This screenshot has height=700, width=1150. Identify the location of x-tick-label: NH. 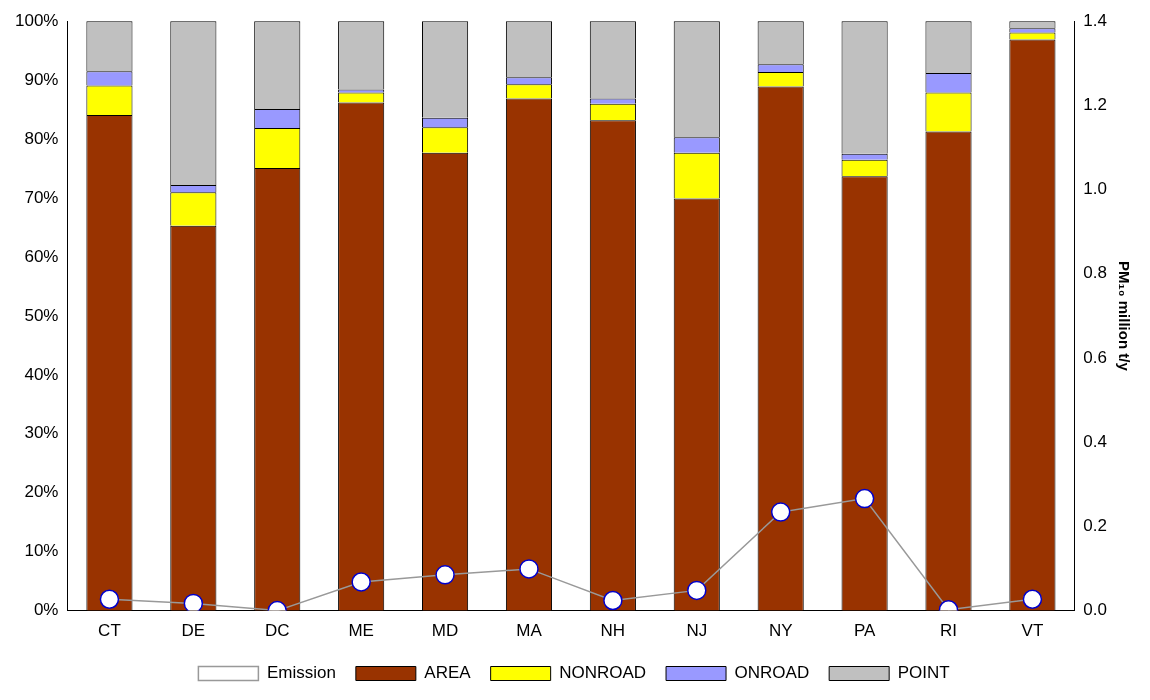
(613, 631).